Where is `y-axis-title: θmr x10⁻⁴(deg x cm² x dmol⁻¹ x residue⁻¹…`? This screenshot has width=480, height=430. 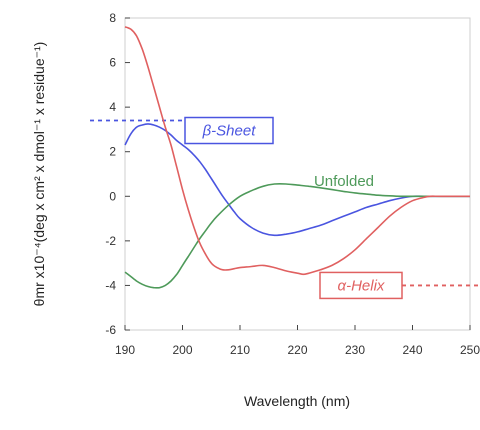
y-axis-title: θmr x10⁻⁴(deg x cm² x dmol⁻¹ x residue⁻¹… is located at coordinates (39, 174).